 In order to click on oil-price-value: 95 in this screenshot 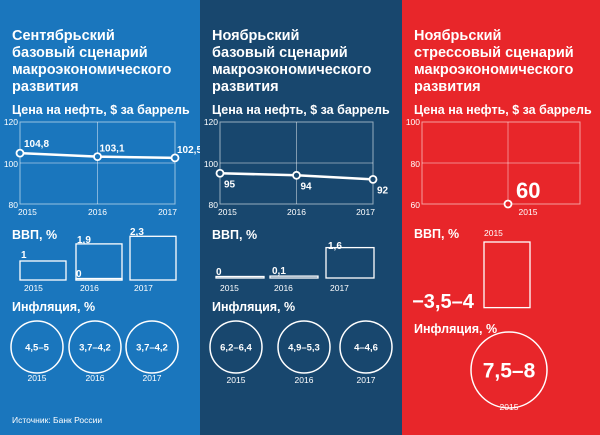, I will do `click(230, 184)`.